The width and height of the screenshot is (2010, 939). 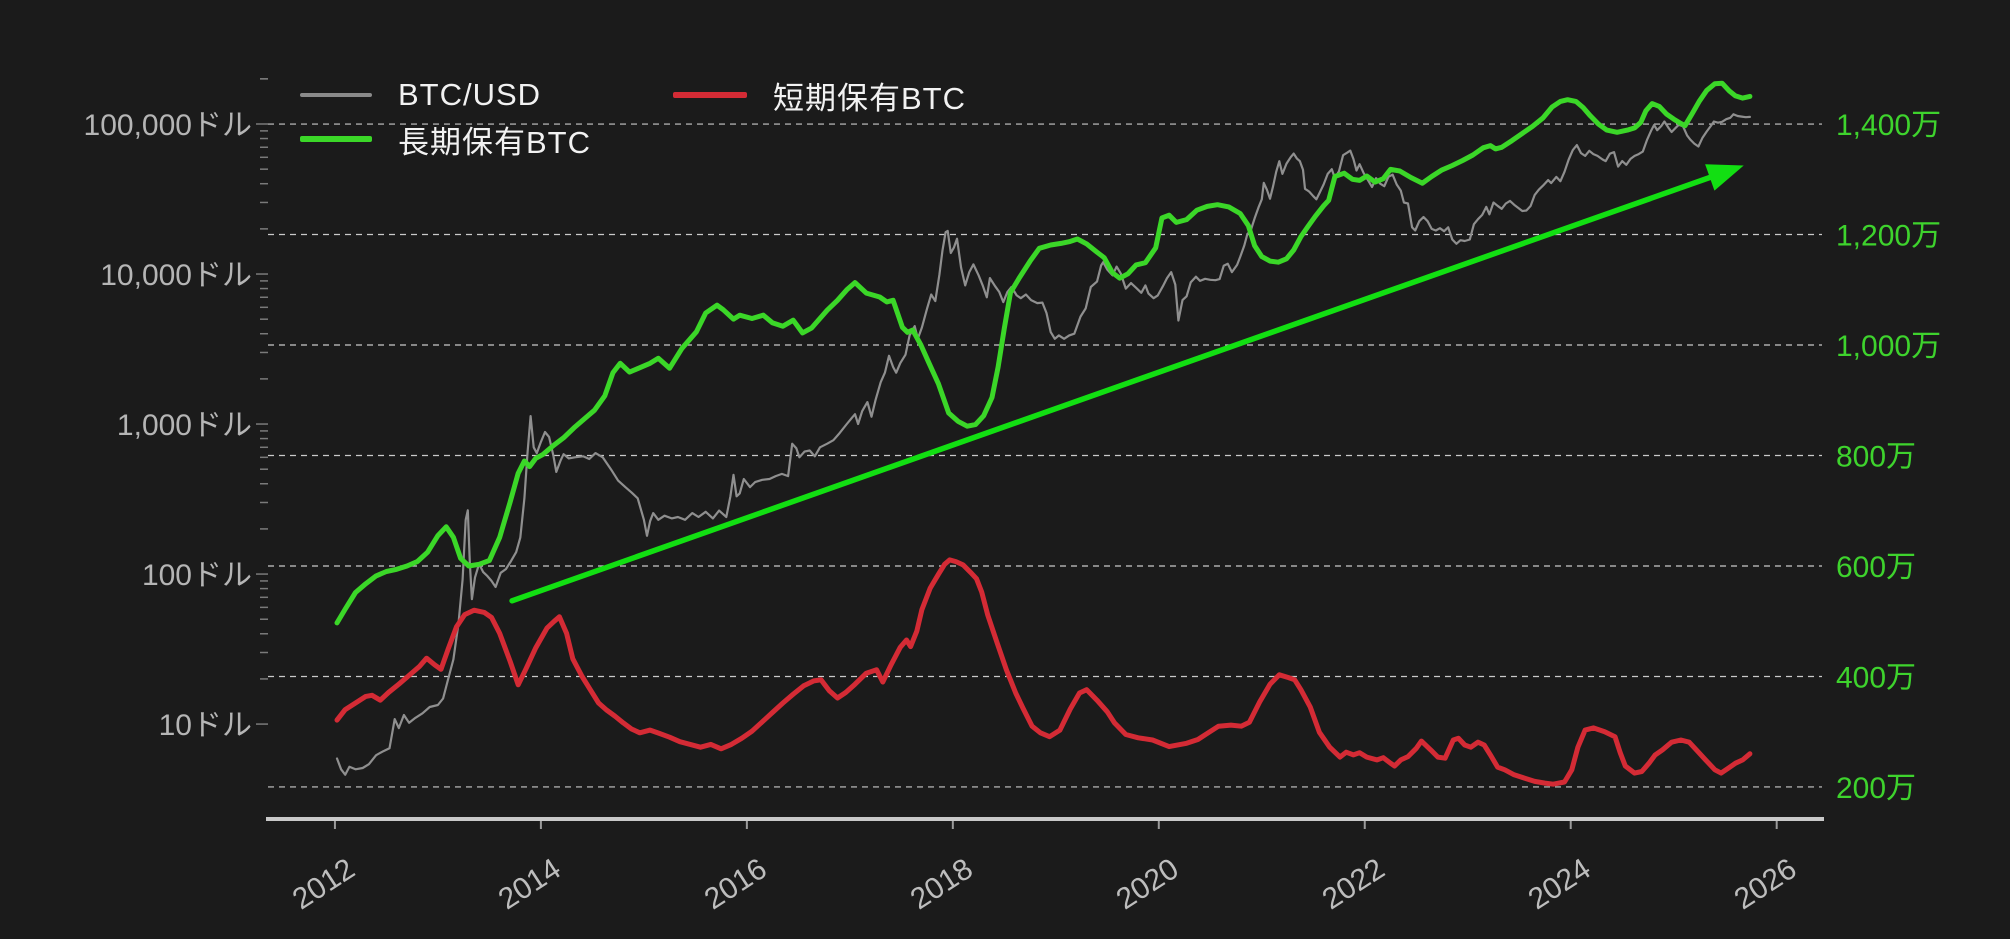 What do you see at coordinates (168, 125) in the screenshot?
I see `y-left-tick-label: 100,000ドル` at bounding box center [168, 125].